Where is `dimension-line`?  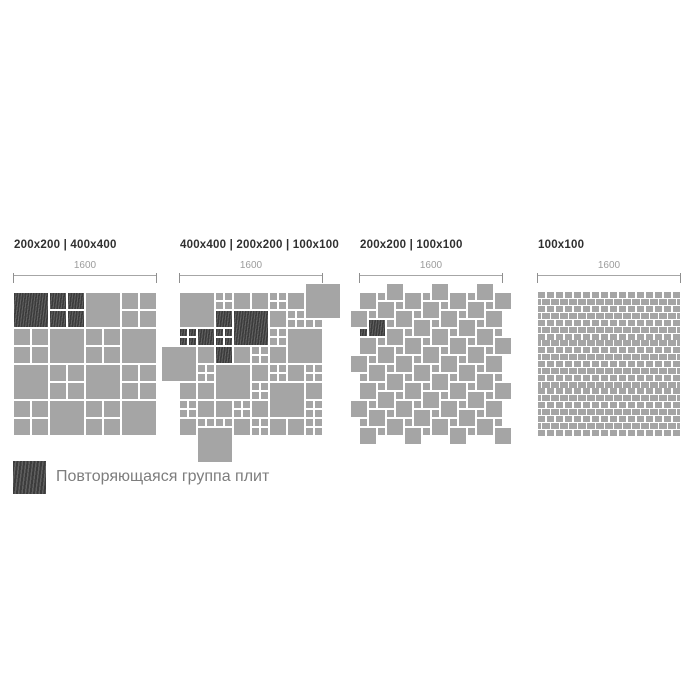 dimension-line is located at coordinates (431, 275).